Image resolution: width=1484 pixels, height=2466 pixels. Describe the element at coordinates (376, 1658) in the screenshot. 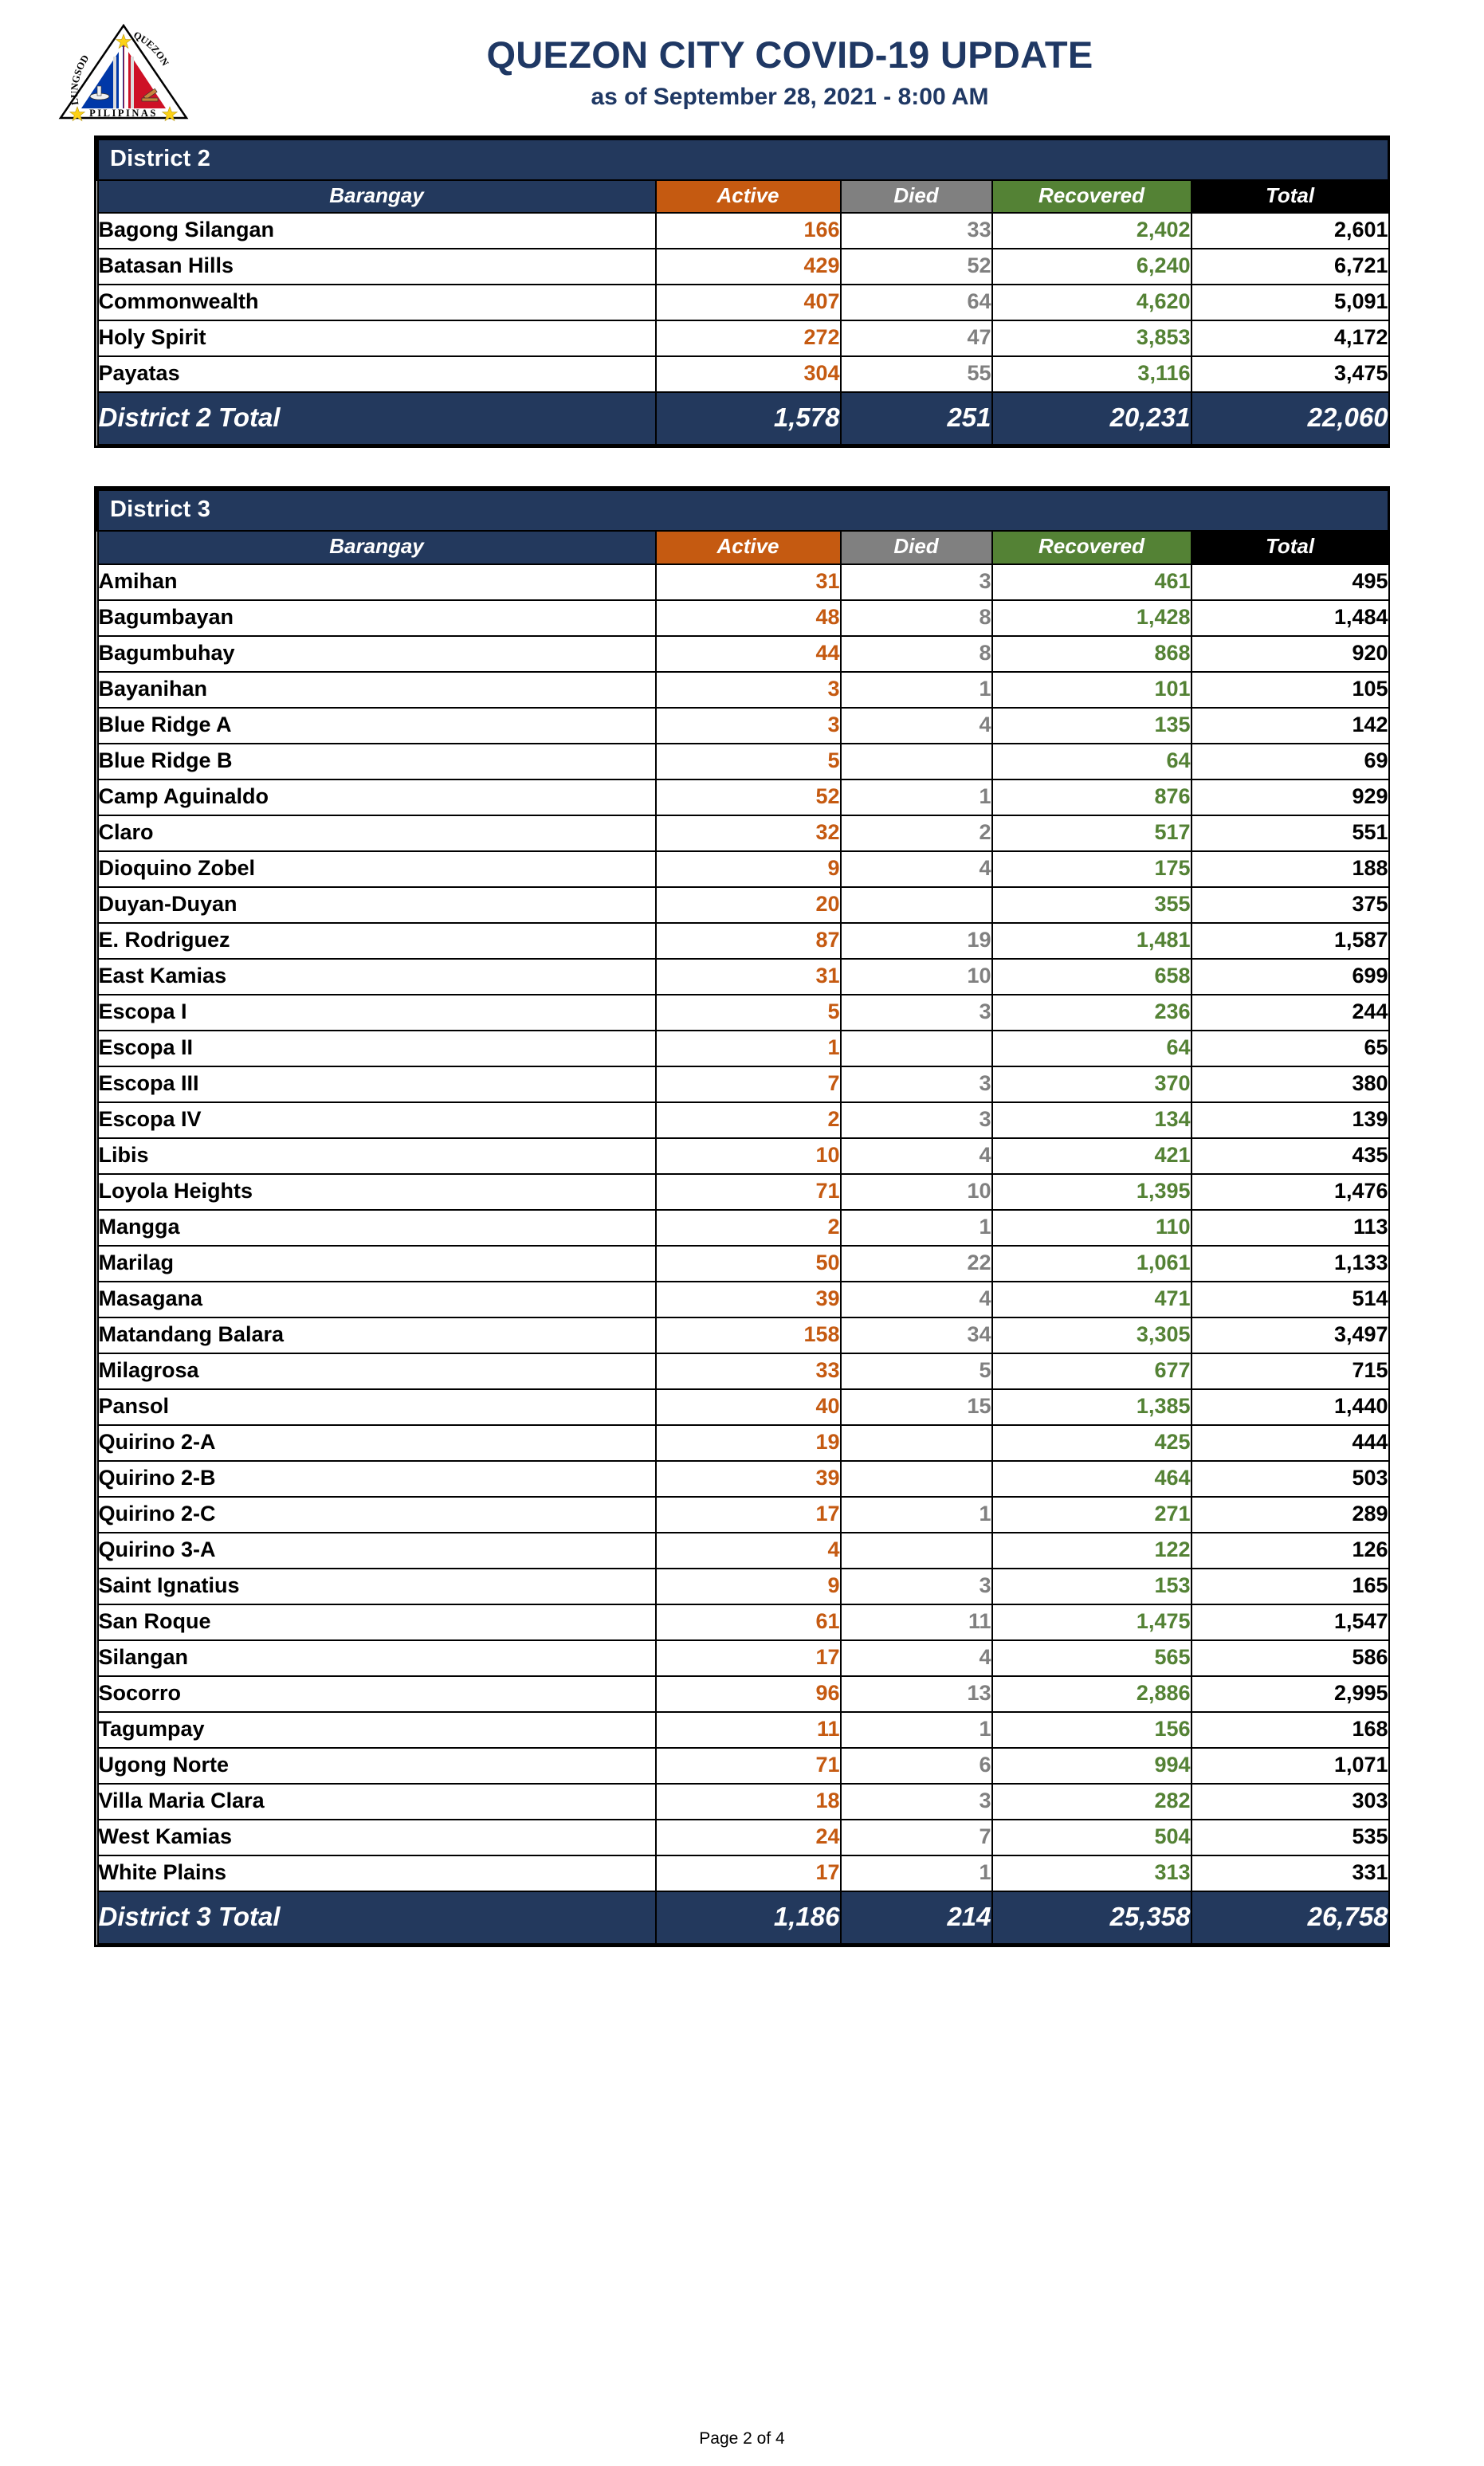

I see `barangay-name: Silangan` at that location.